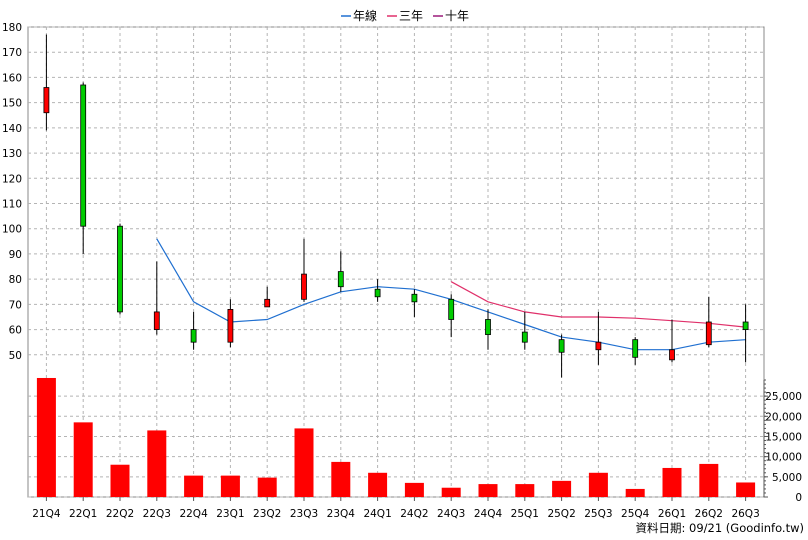 This screenshot has width=808, height=540. What do you see at coordinates (782, 441) in the screenshot?
I see `volume-axis: 25,000 20,000 15,000 10,000 5,000 0` at bounding box center [782, 441].